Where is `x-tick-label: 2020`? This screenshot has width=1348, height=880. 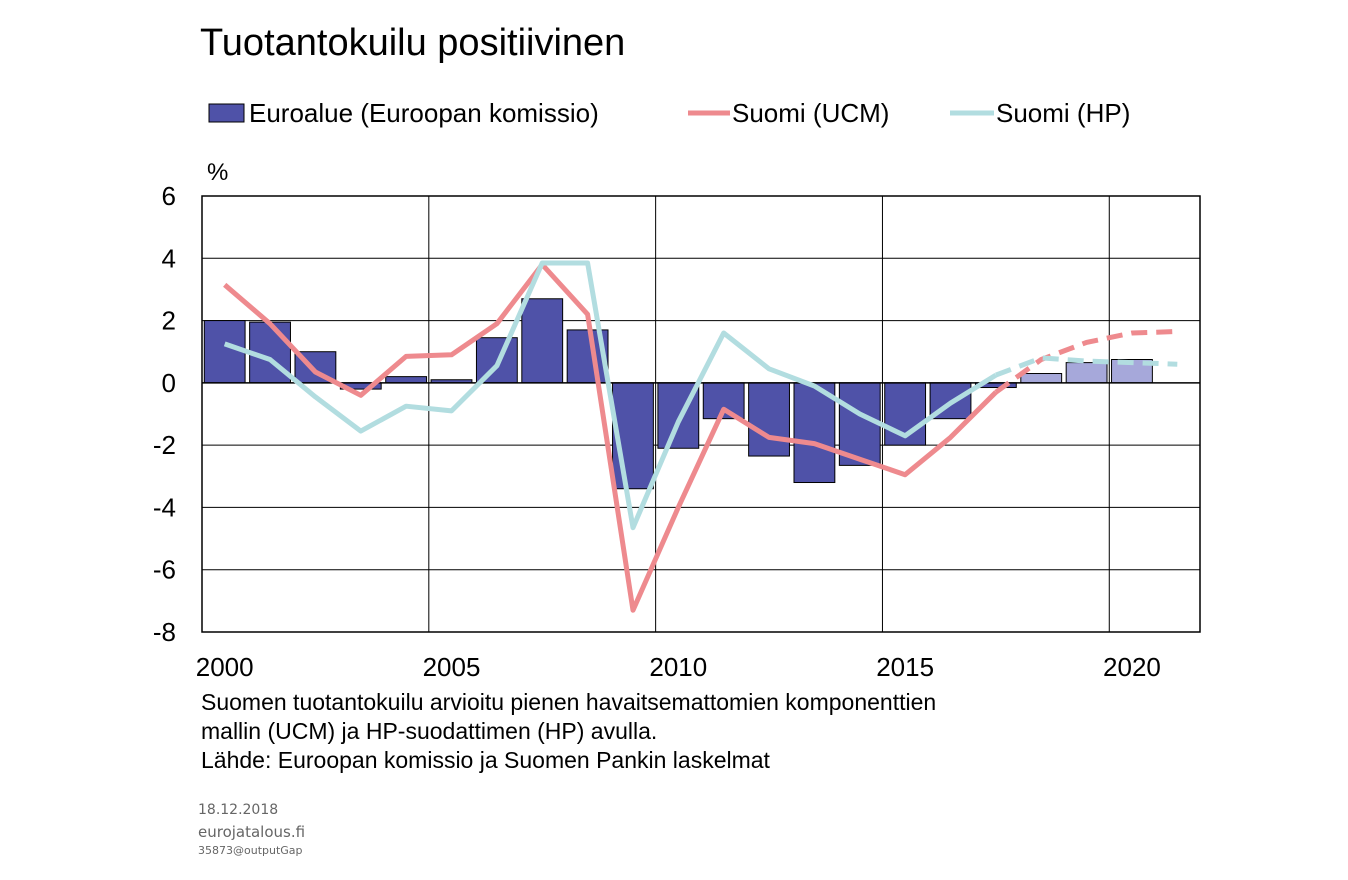
x-tick-label: 2020 is located at coordinates (1132, 667).